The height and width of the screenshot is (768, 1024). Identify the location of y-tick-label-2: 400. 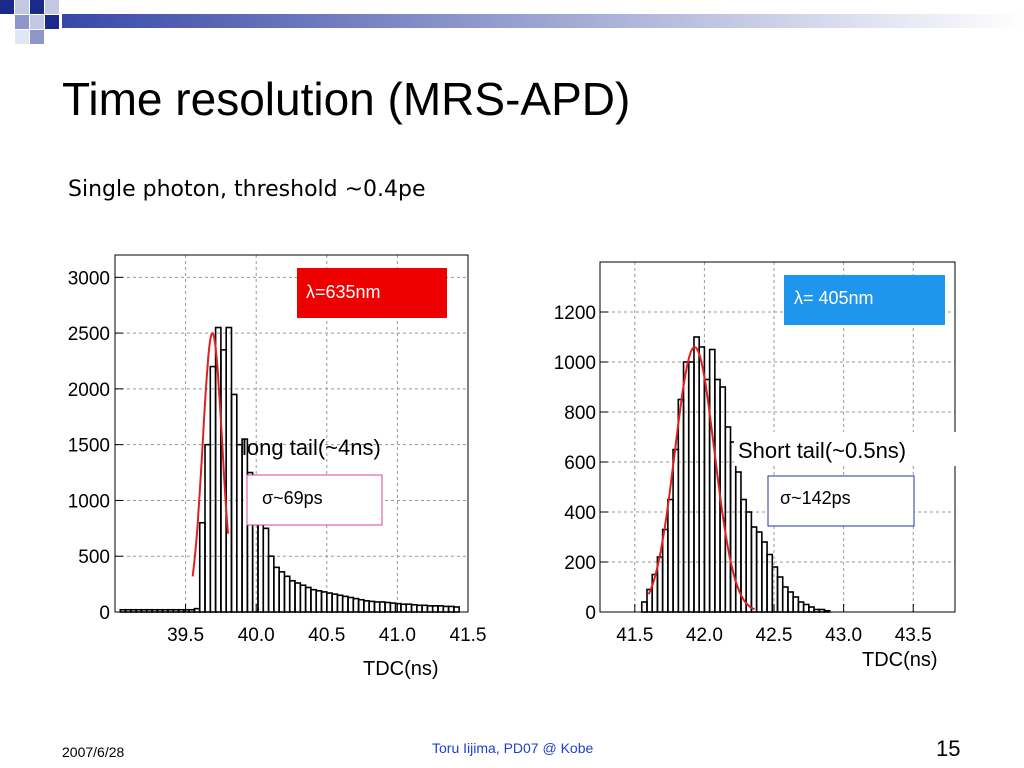
(580, 513).